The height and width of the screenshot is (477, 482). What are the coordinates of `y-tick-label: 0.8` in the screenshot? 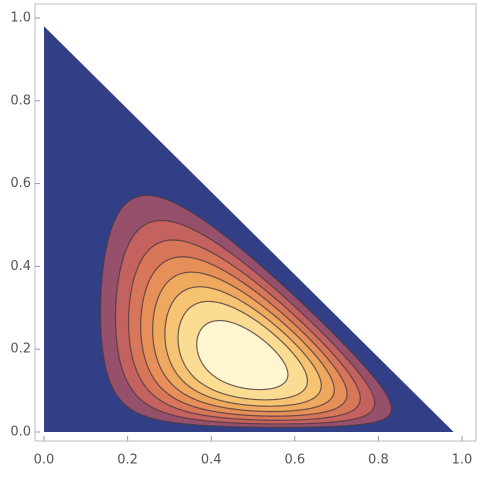 It's located at (20, 100).